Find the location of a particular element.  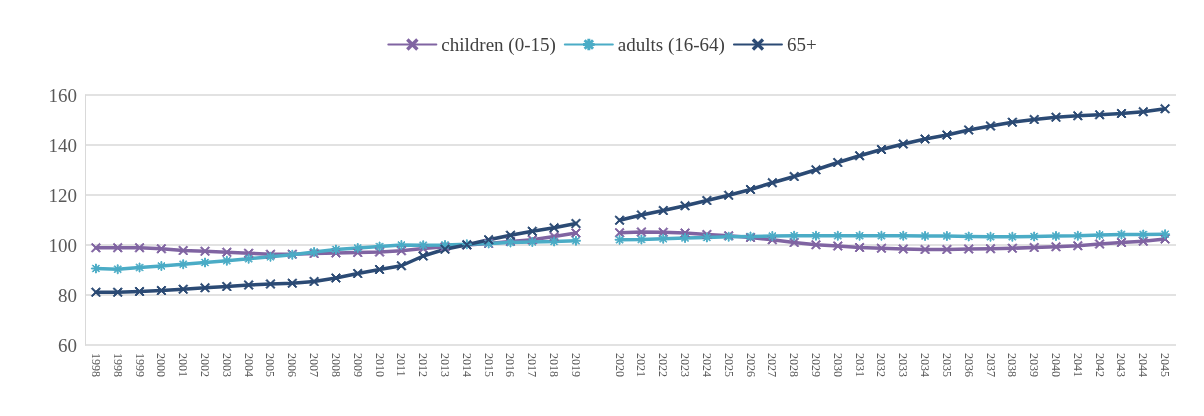

x-tick-label: 2002 is located at coordinates (205, 365).